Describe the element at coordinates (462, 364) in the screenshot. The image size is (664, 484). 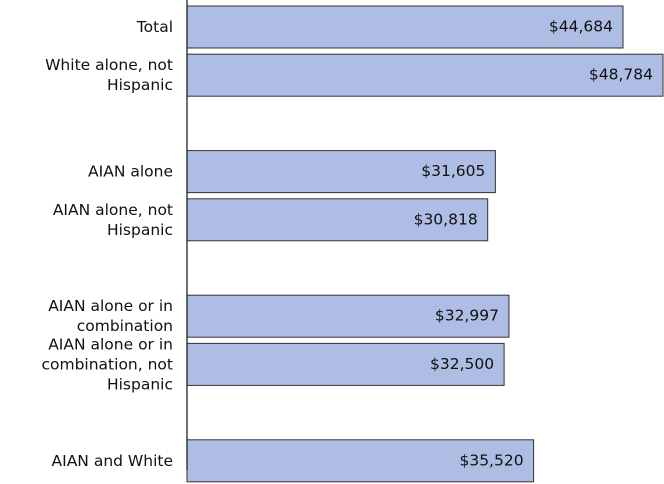
I see `value-label: $32,500` at that location.